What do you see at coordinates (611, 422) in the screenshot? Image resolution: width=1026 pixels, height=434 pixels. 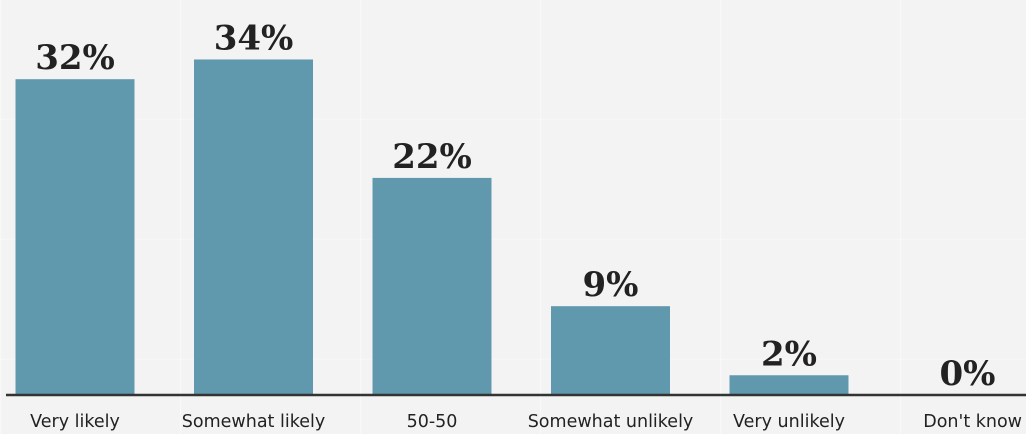 I see `x-tick-label-somewhat-unlikely: Somewhat unlikely` at bounding box center [611, 422].